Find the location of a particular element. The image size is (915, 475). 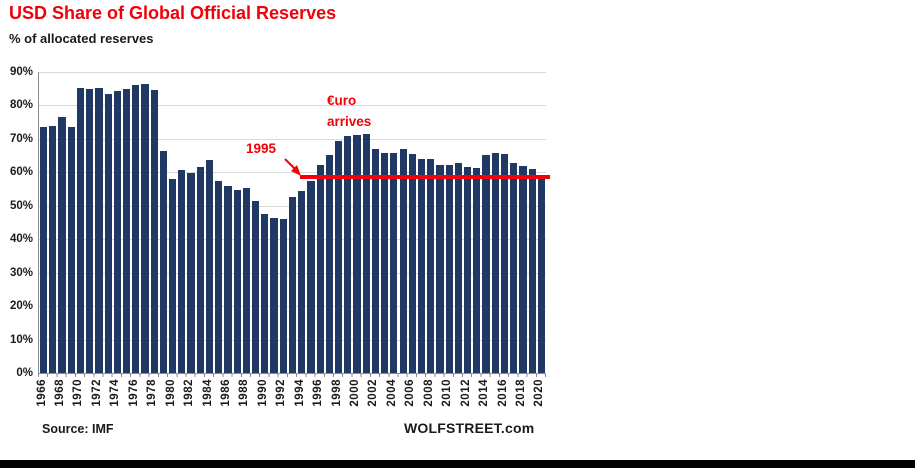

bar-1986 is located at coordinates (228, 279).